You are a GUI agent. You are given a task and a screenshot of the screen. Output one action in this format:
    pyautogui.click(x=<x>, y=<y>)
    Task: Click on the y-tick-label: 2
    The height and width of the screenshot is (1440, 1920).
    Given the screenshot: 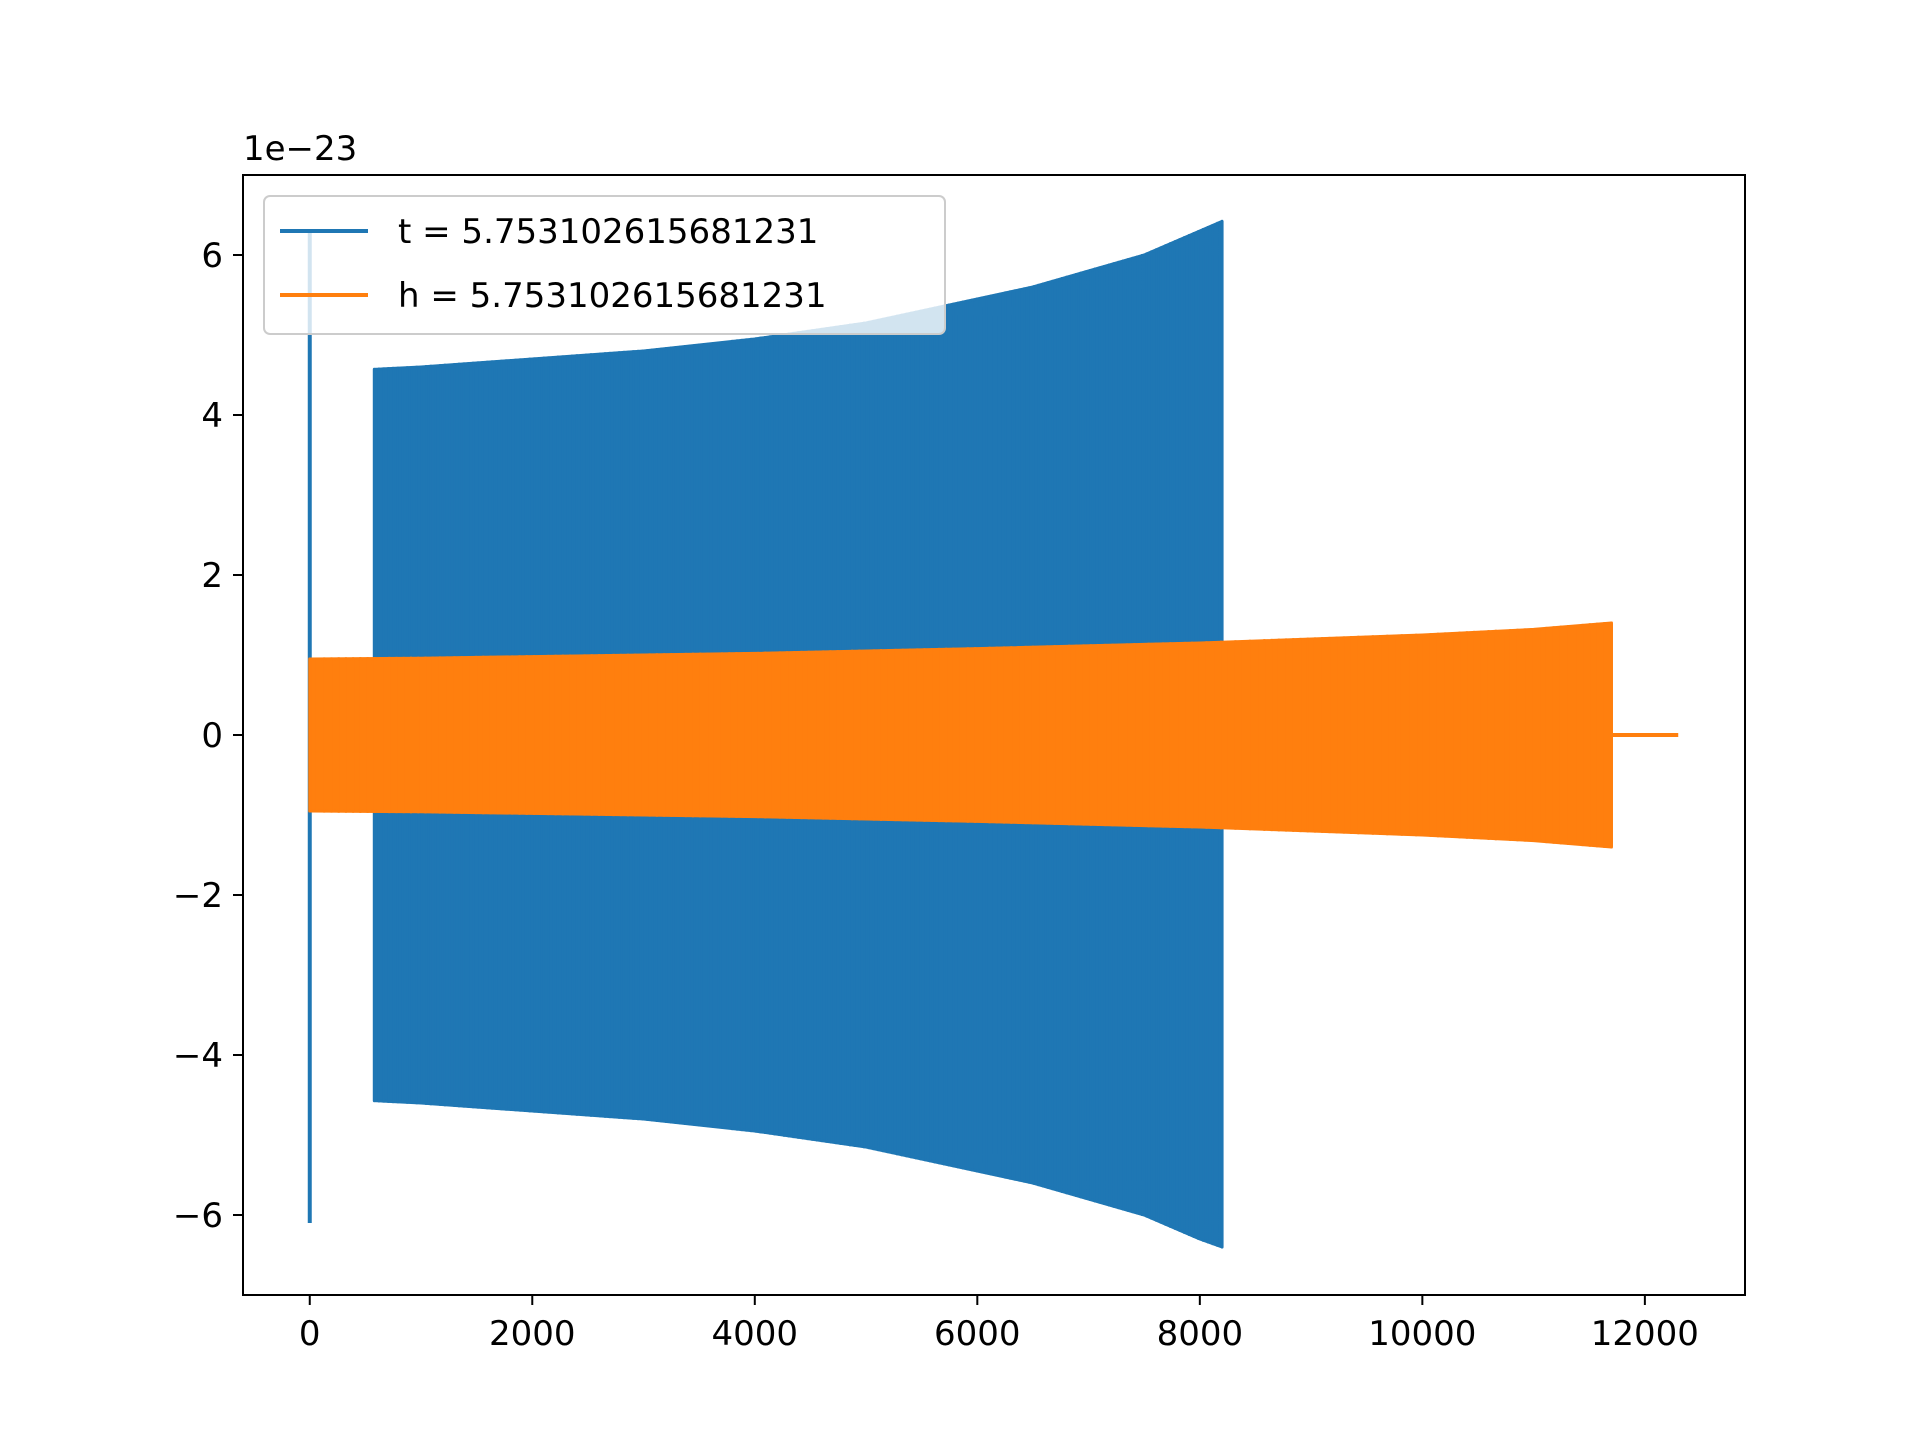 What is the action you would take?
    pyautogui.click(x=212, y=576)
    